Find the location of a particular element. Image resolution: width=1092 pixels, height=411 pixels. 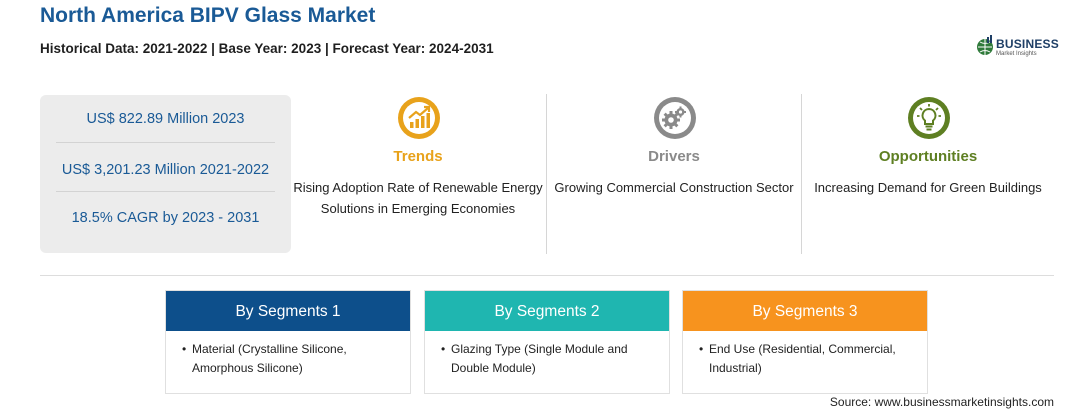

trend-chart-icon is located at coordinates (419, 118).